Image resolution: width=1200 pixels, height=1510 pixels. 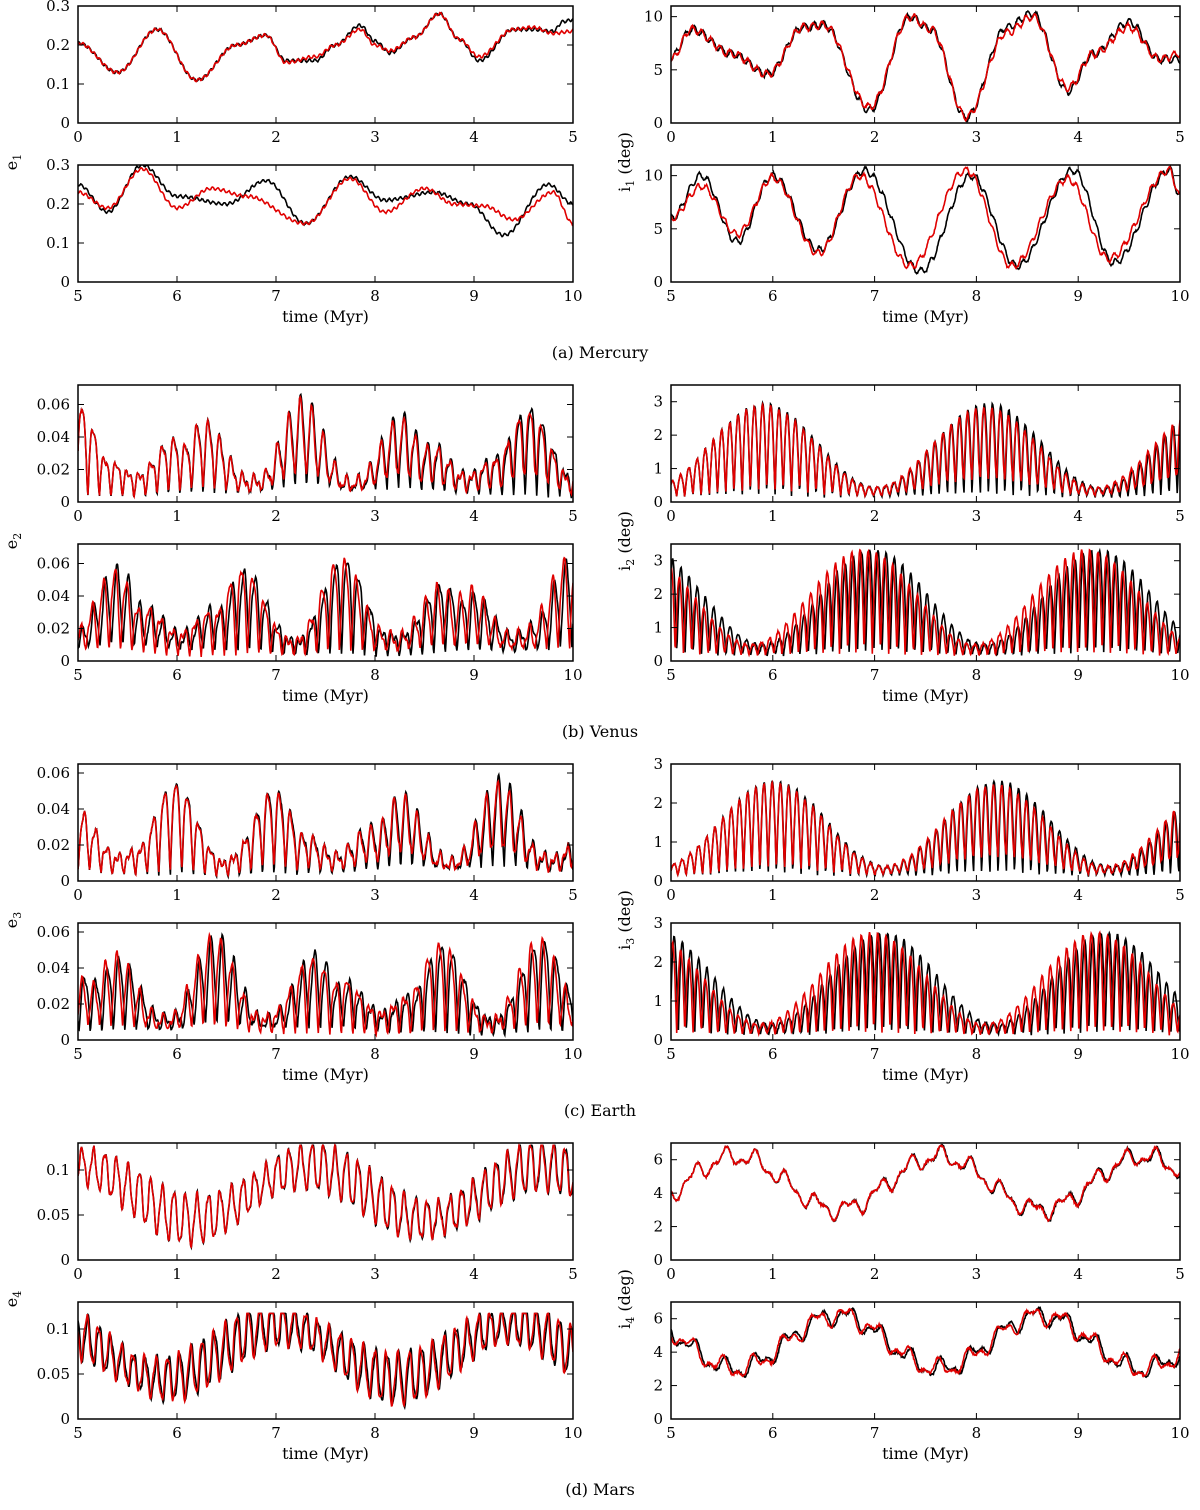 I want to click on series-line-black, so click(x=325, y=47).